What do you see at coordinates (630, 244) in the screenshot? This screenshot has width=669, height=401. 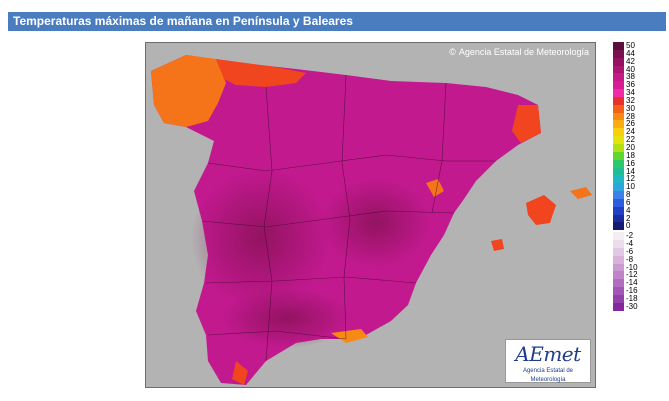 I see `legend-label: -4` at bounding box center [630, 244].